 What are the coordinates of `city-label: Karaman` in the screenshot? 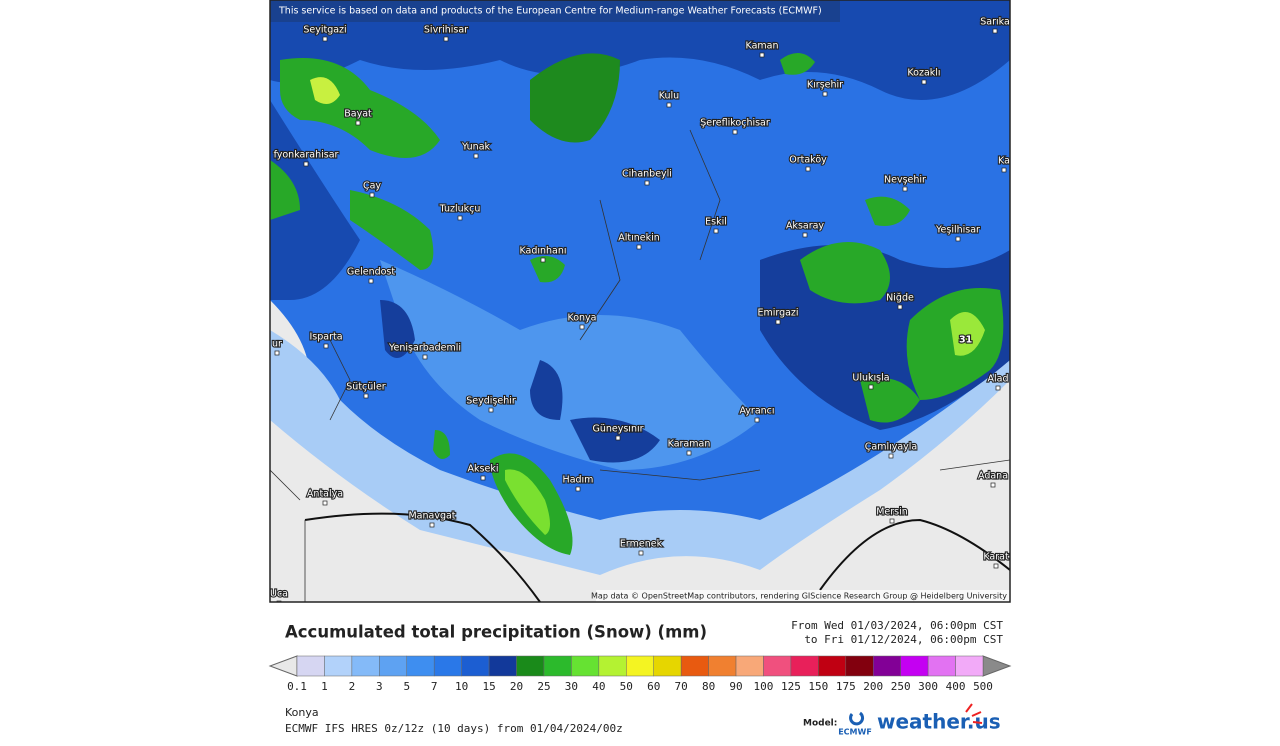 It's located at (689, 444).